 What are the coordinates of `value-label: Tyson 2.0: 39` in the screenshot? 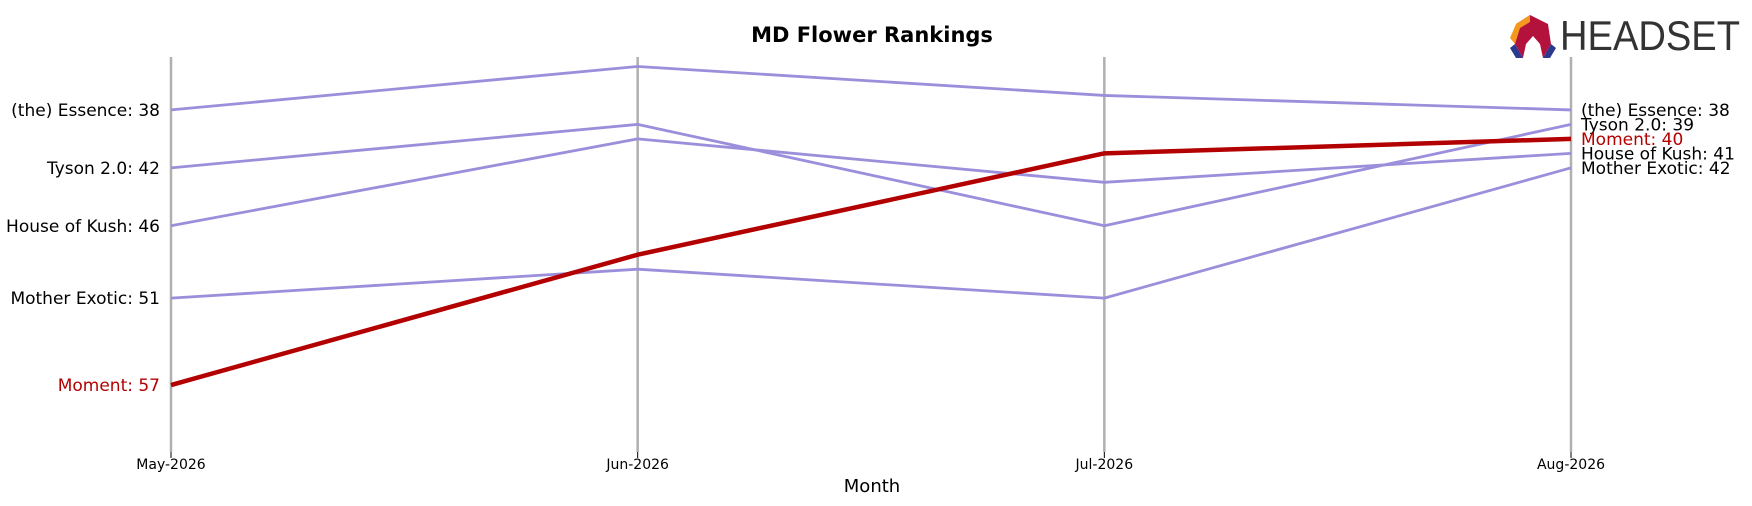 It's located at (1637, 125).